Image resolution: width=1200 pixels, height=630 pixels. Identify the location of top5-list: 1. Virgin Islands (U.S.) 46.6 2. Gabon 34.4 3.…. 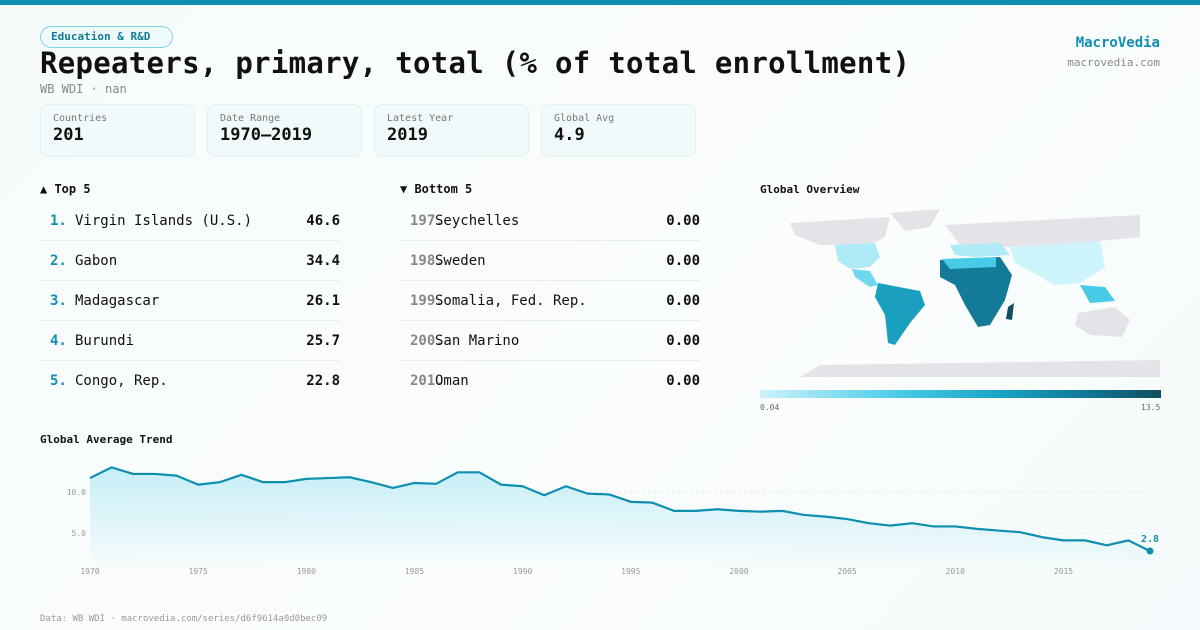
(190, 301).